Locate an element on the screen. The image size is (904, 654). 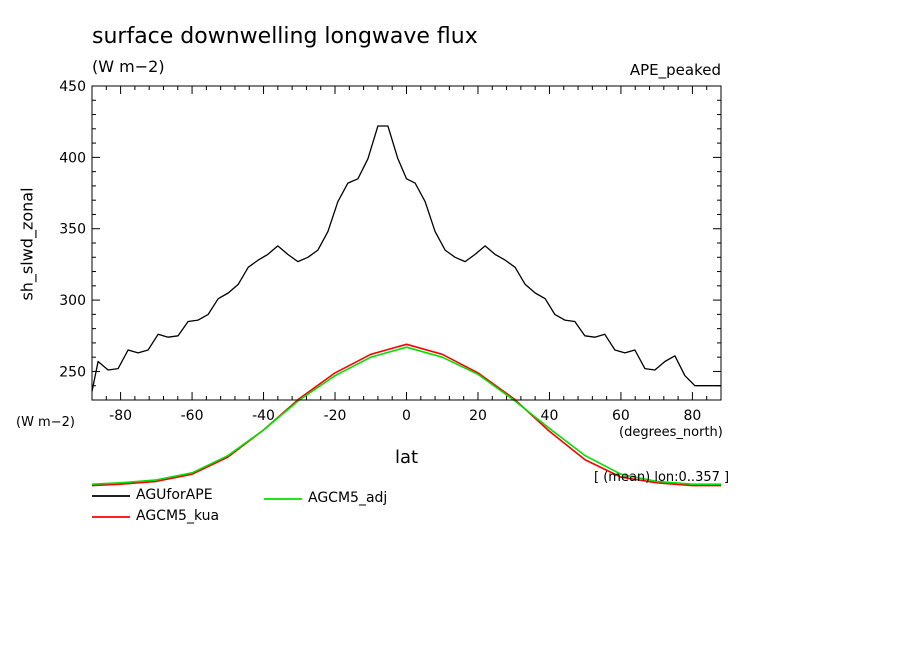
x-tick-label: -40 is located at coordinates (263, 416).